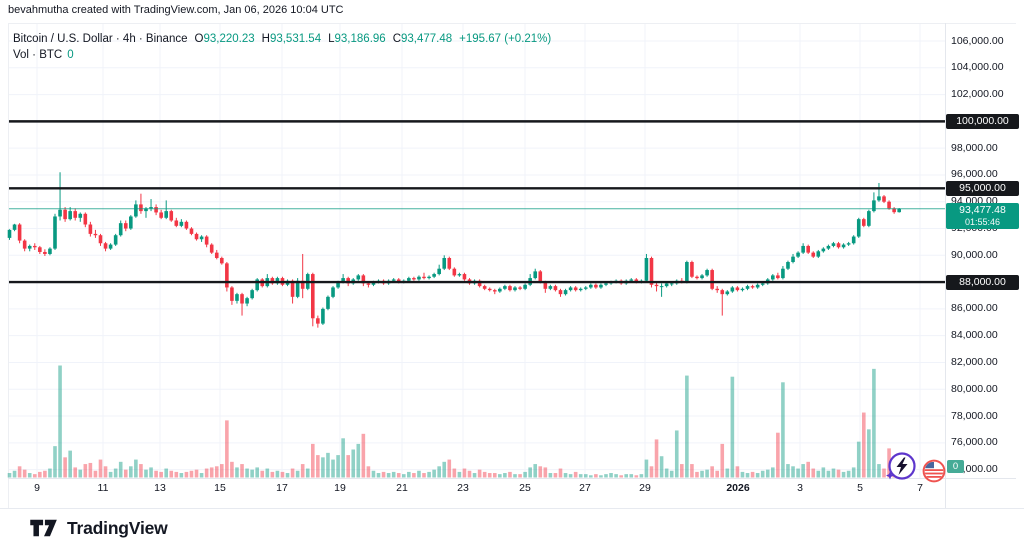 The height and width of the screenshot is (546, 1024). I want to click on panel-left-border, so click(8, 265).